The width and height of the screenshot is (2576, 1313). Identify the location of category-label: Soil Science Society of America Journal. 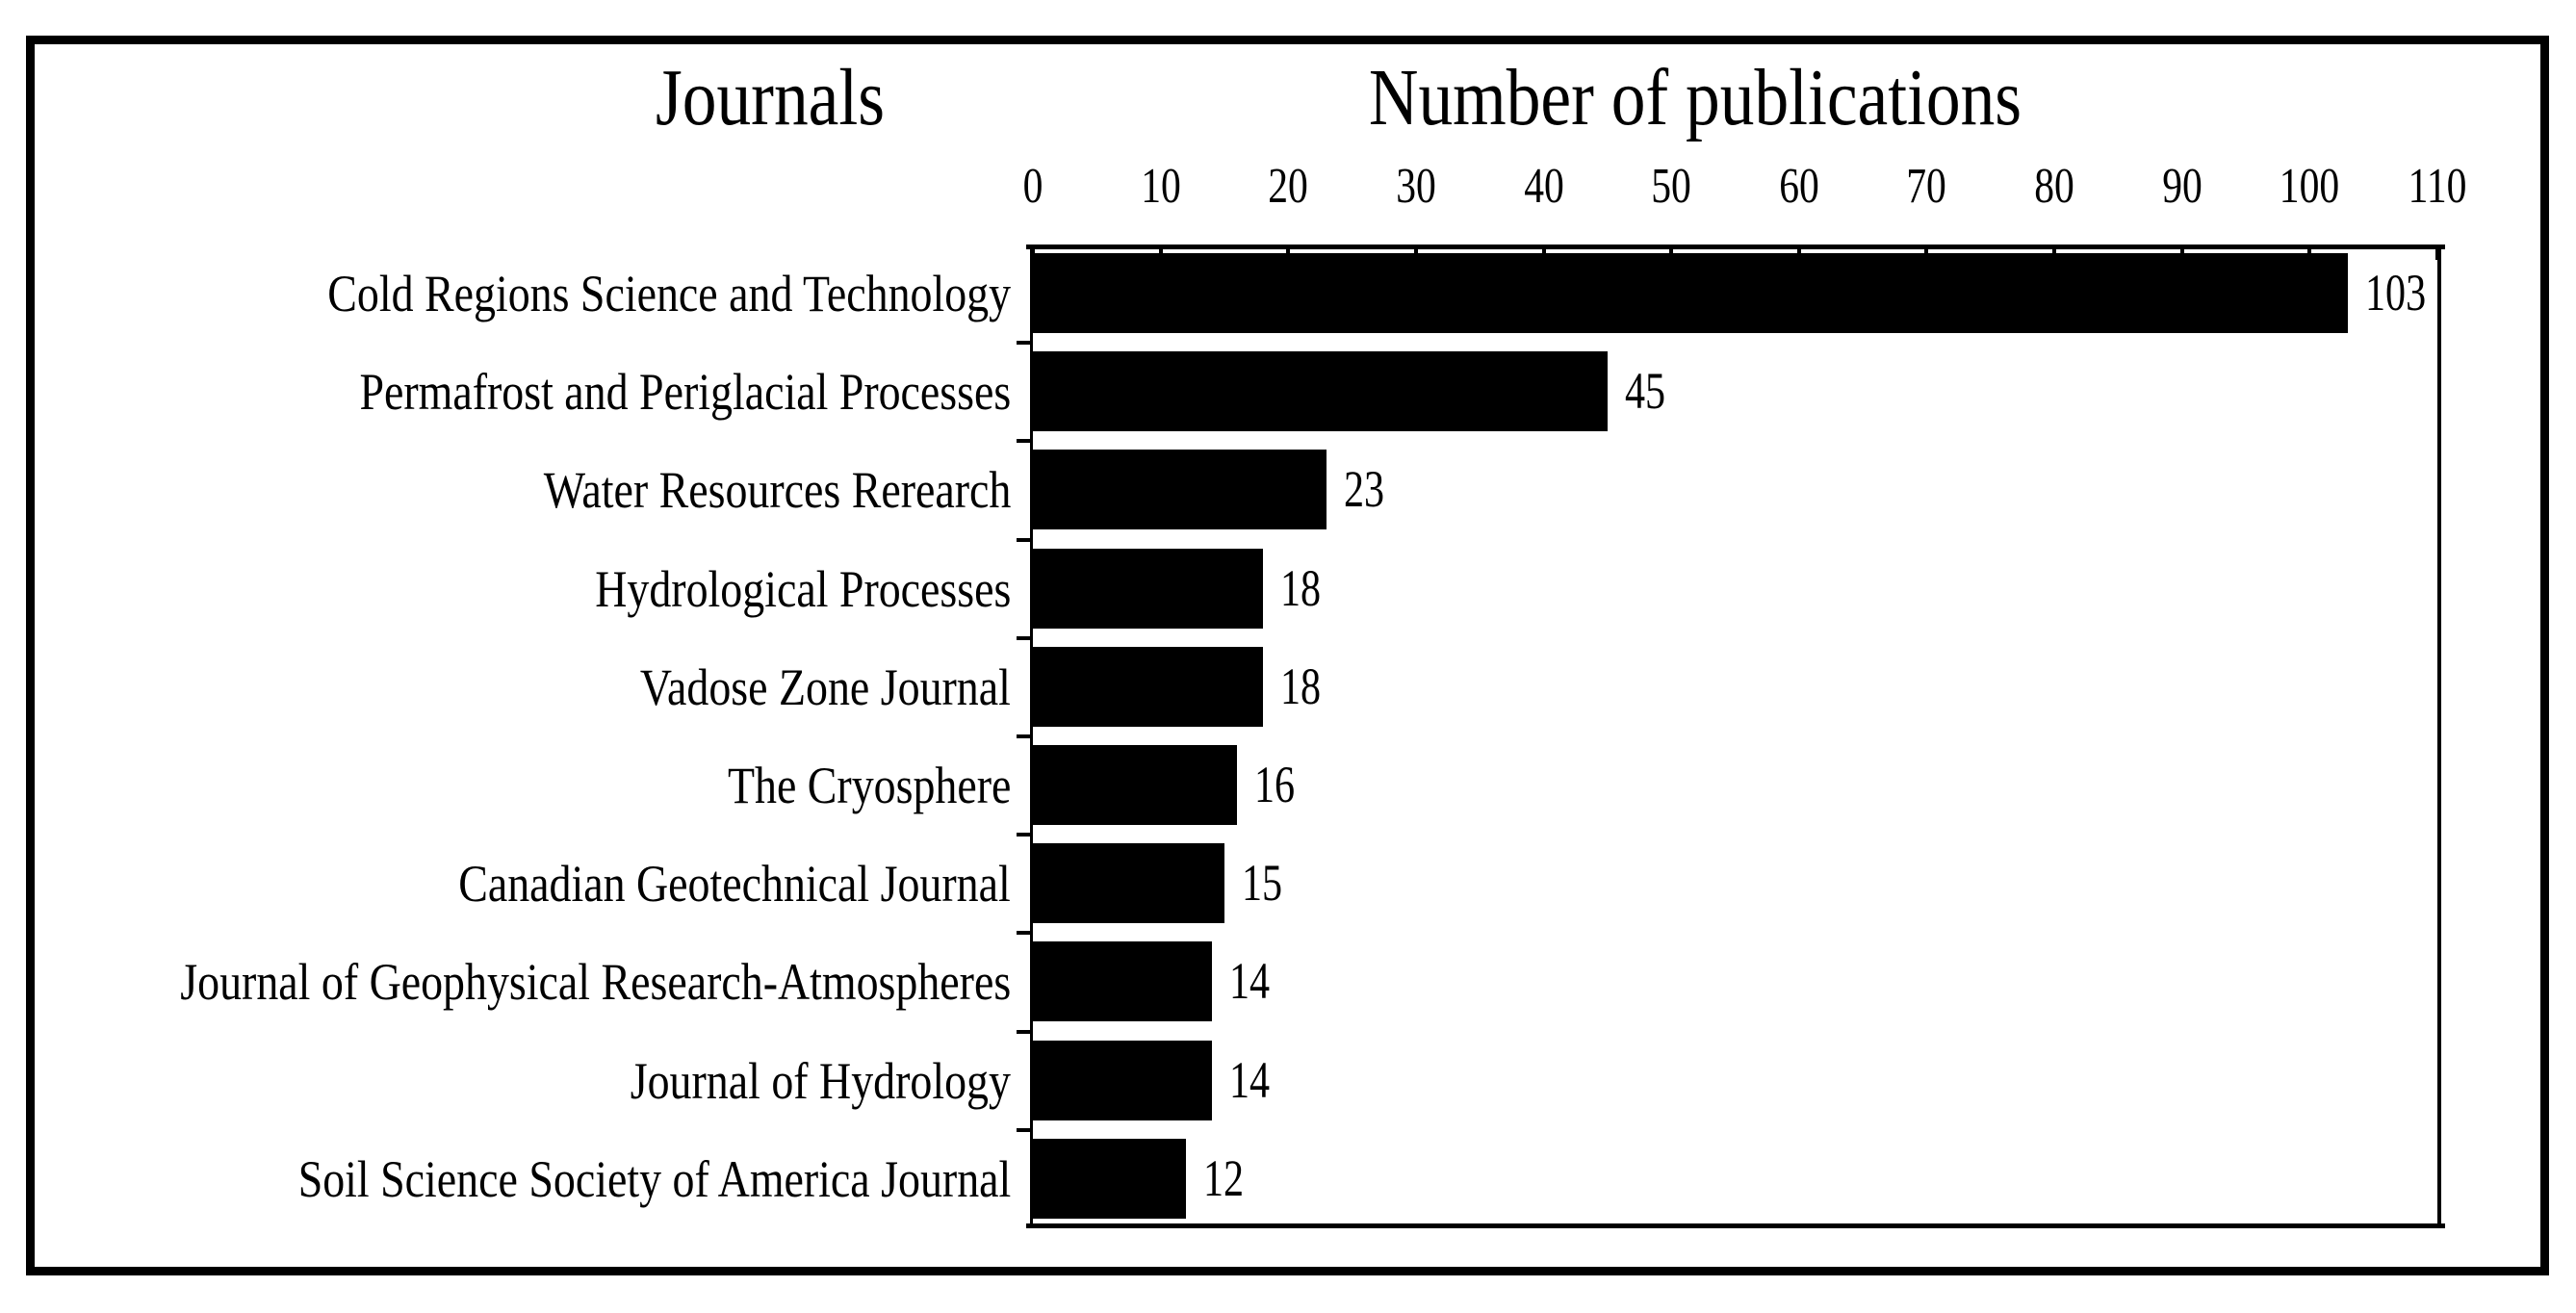
(525, 1179).